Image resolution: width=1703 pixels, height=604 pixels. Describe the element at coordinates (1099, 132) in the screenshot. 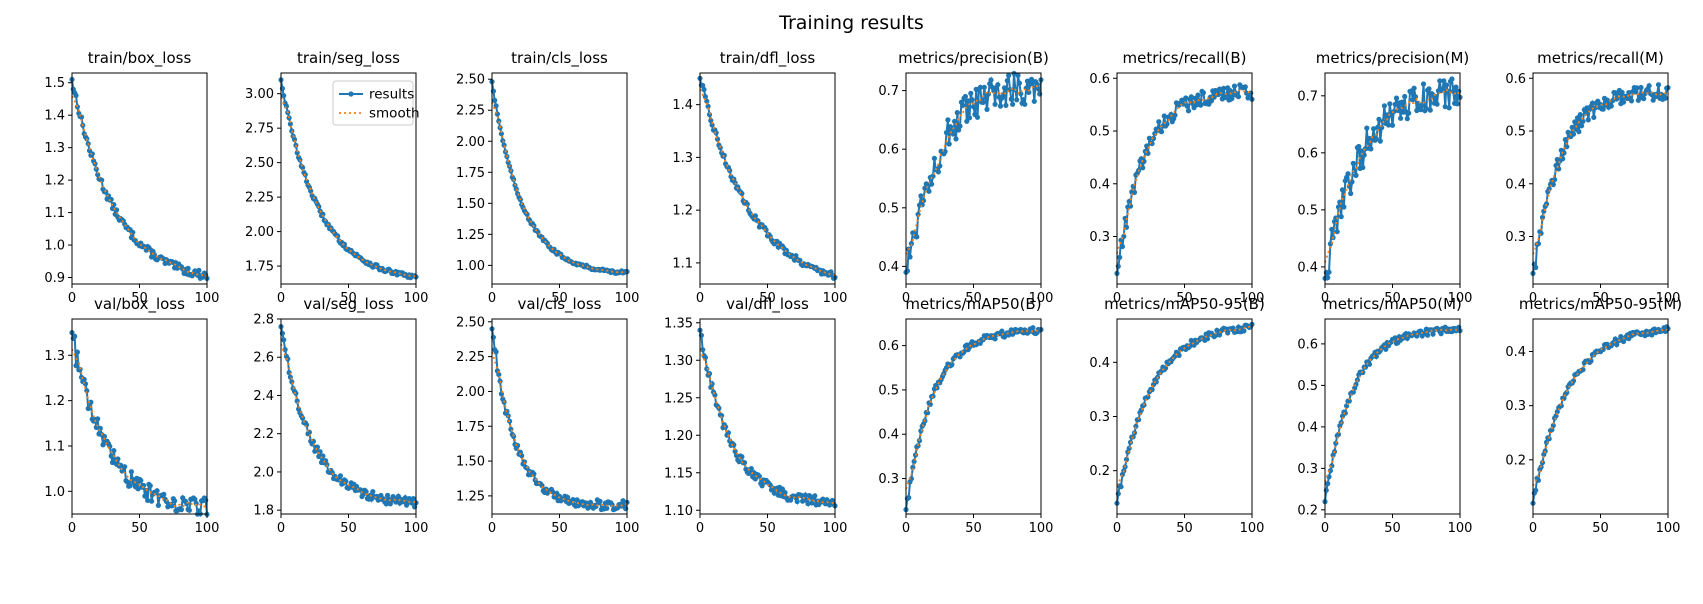

I see `y-tick-label: 0.5` at that location.